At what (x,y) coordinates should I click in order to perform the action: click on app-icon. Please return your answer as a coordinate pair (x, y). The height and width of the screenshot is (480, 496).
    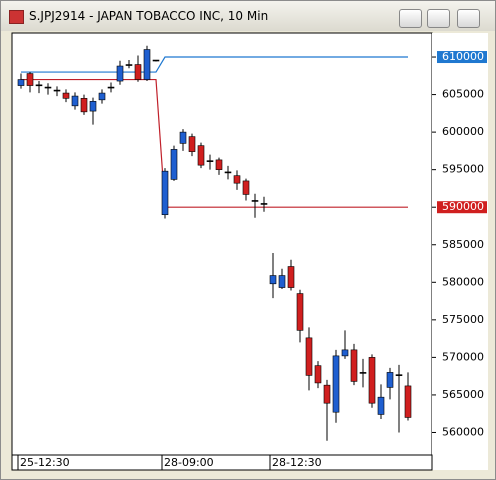
    Looking at the image, I should click on (16, 17).